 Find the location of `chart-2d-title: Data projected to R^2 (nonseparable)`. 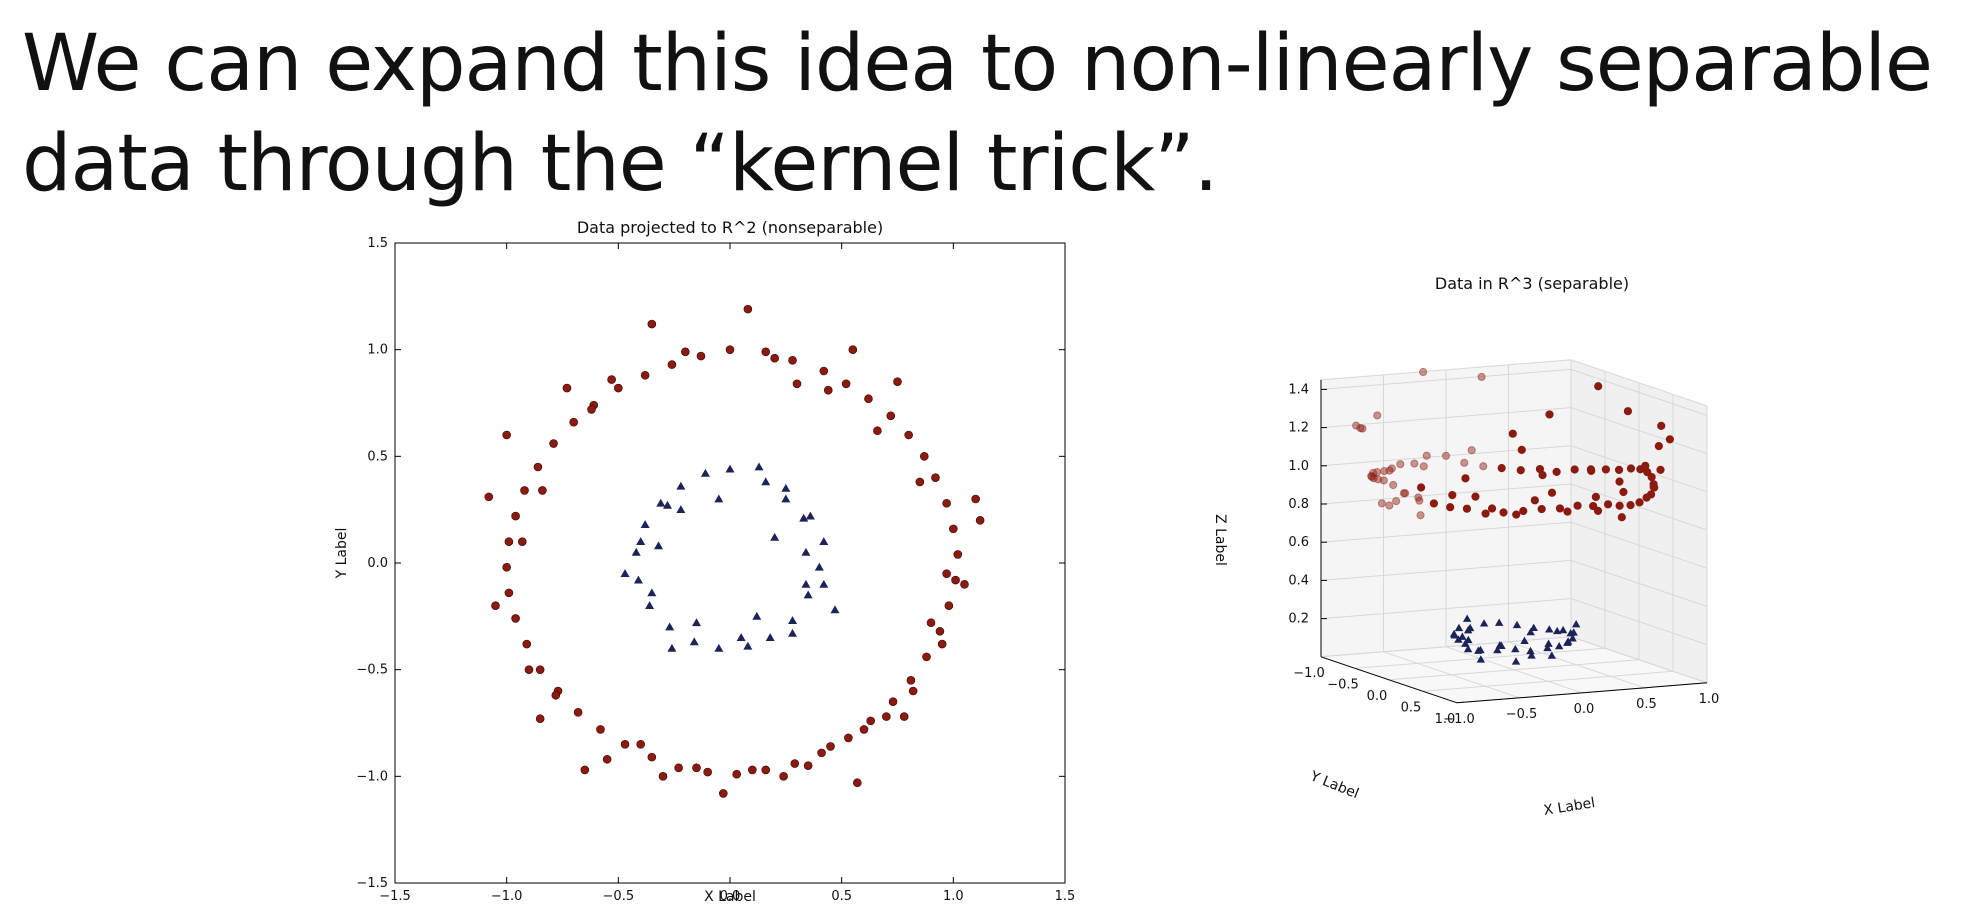

chart-2d-title: Data projected to R^2 (nonseparable) is located at coordinates (730, 227).